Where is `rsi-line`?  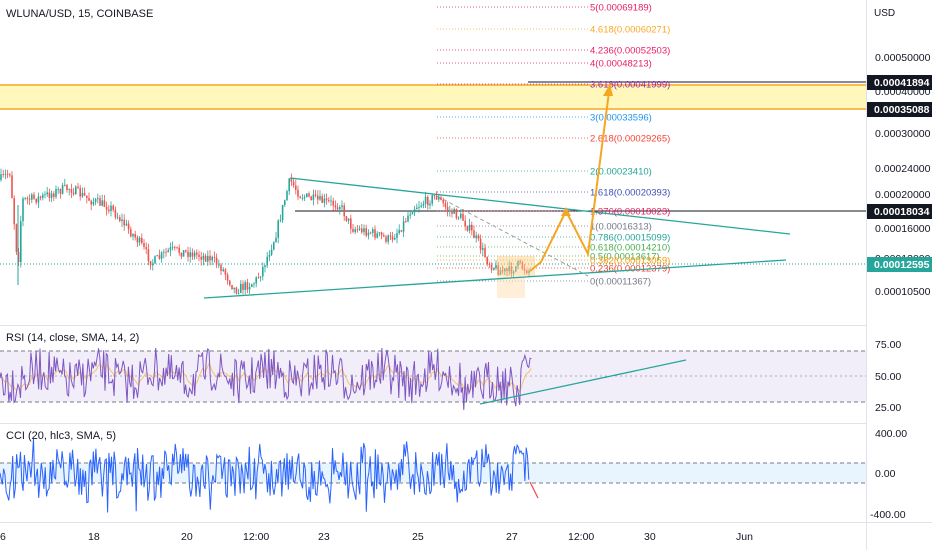
rsi-line is located at coordinates (266, 379).